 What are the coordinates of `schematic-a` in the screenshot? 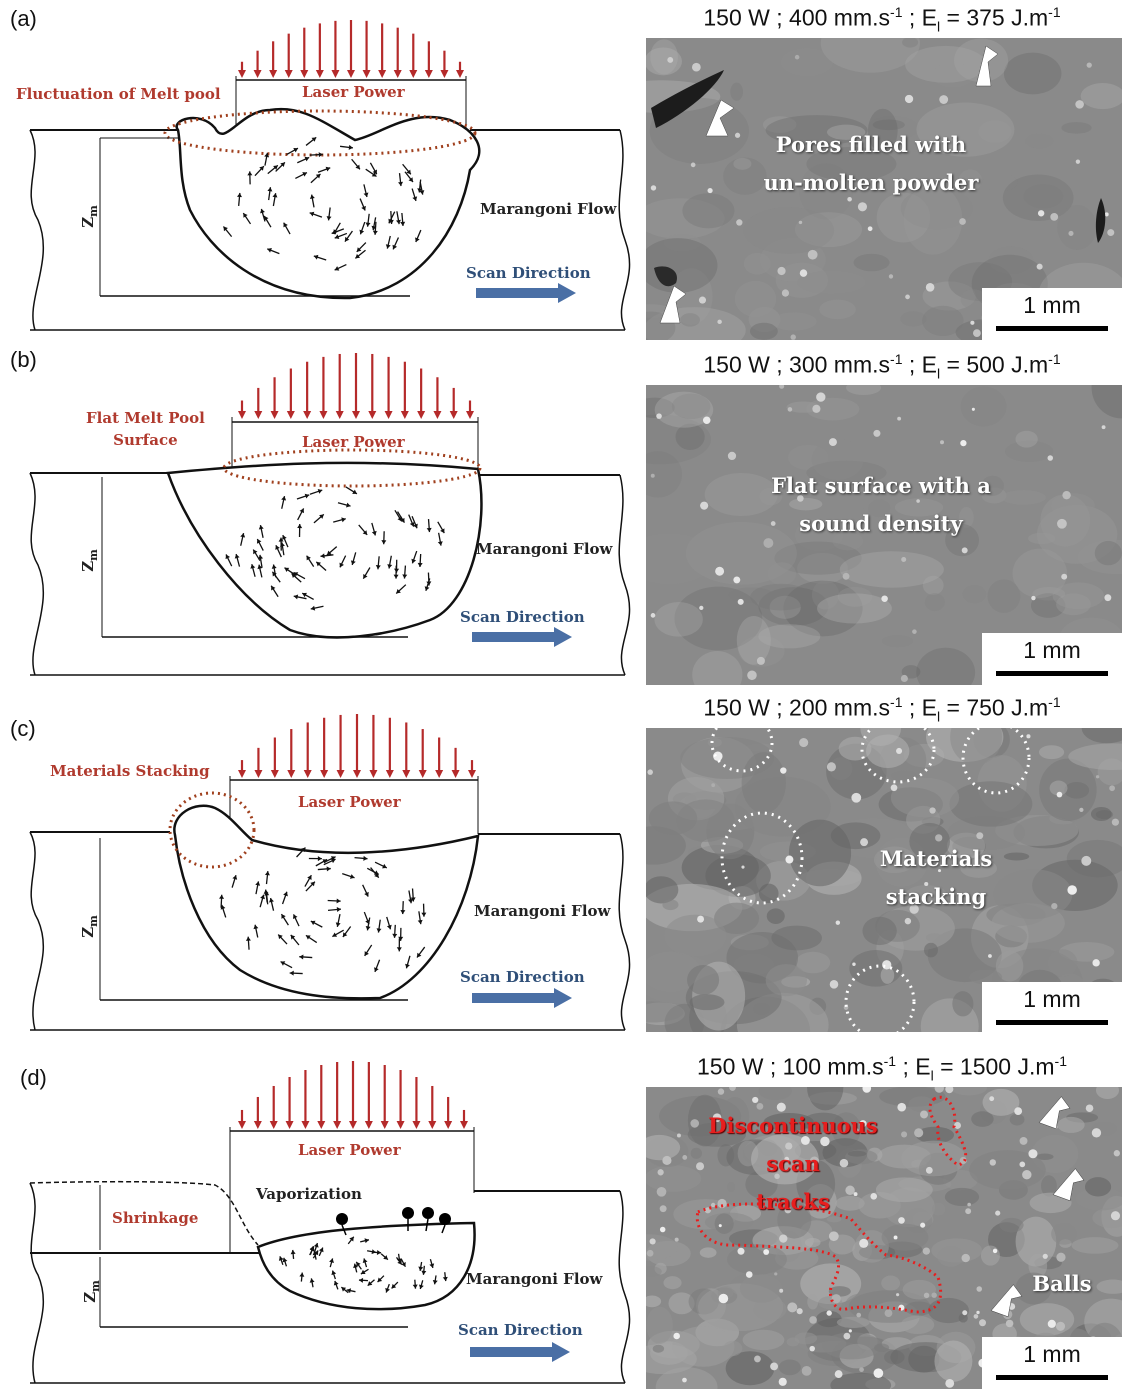 It's located at (330, 175).